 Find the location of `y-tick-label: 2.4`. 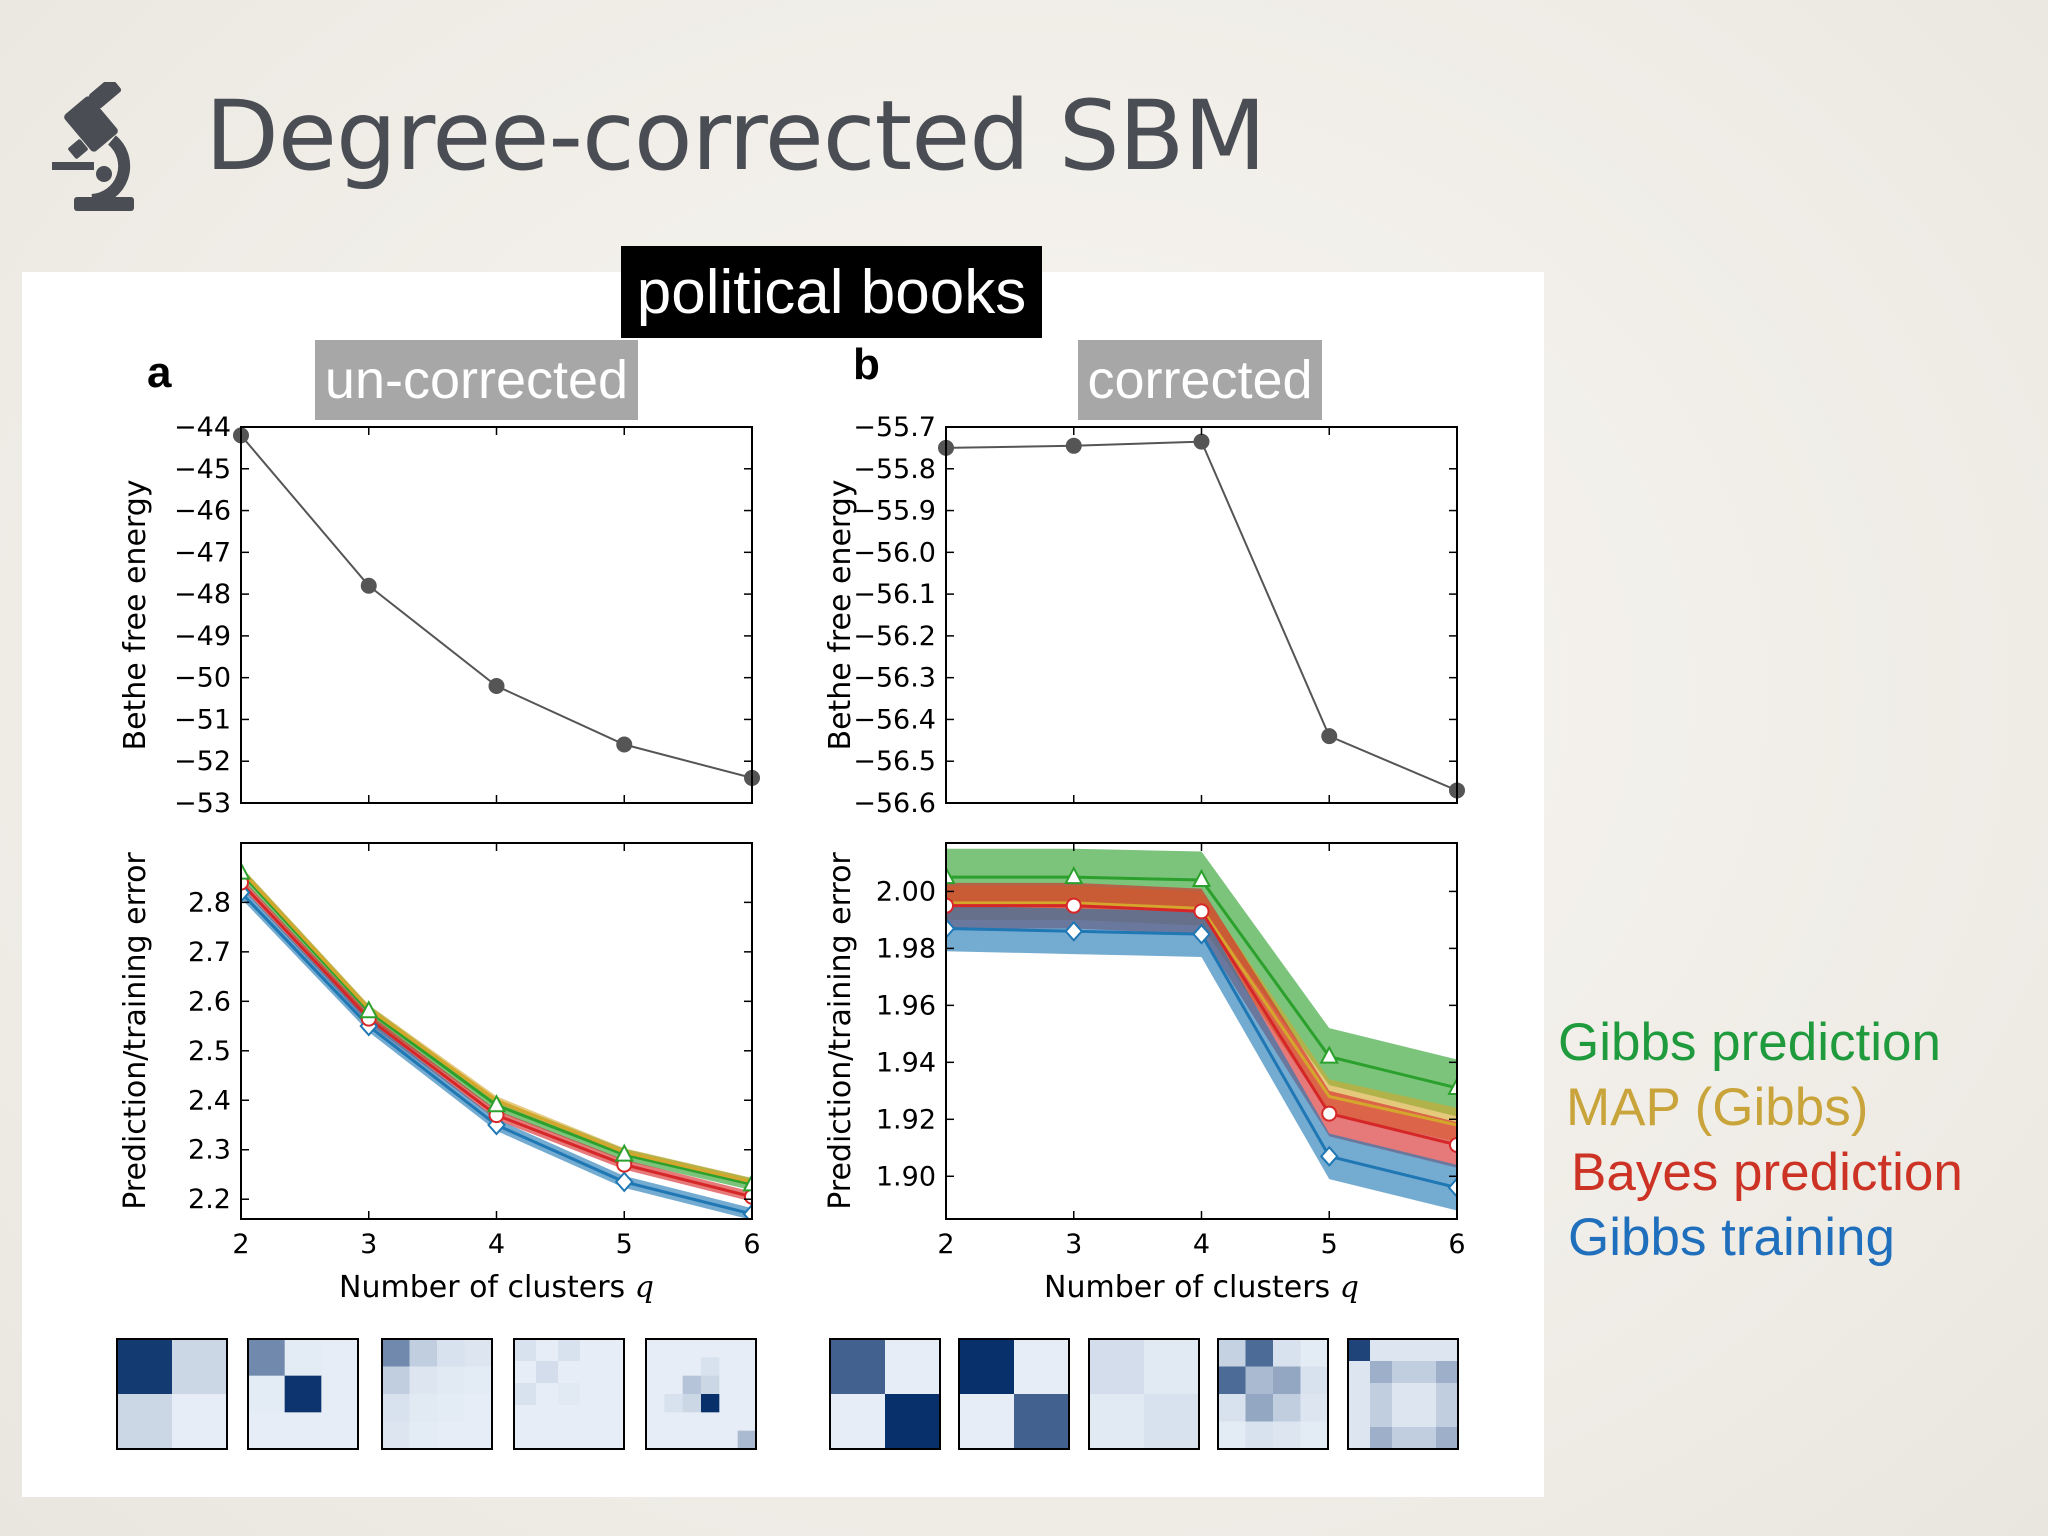

y-tick-label: 2.4 is located at coordinates (209, 1100).